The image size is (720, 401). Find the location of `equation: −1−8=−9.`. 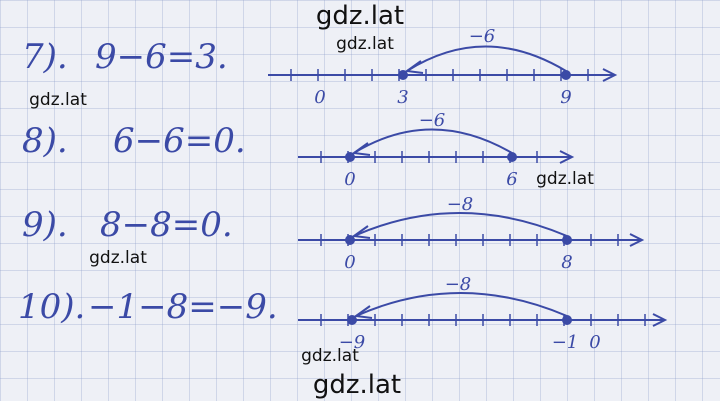

equation: −1−8=−9. is located at coordinates (183, 307).